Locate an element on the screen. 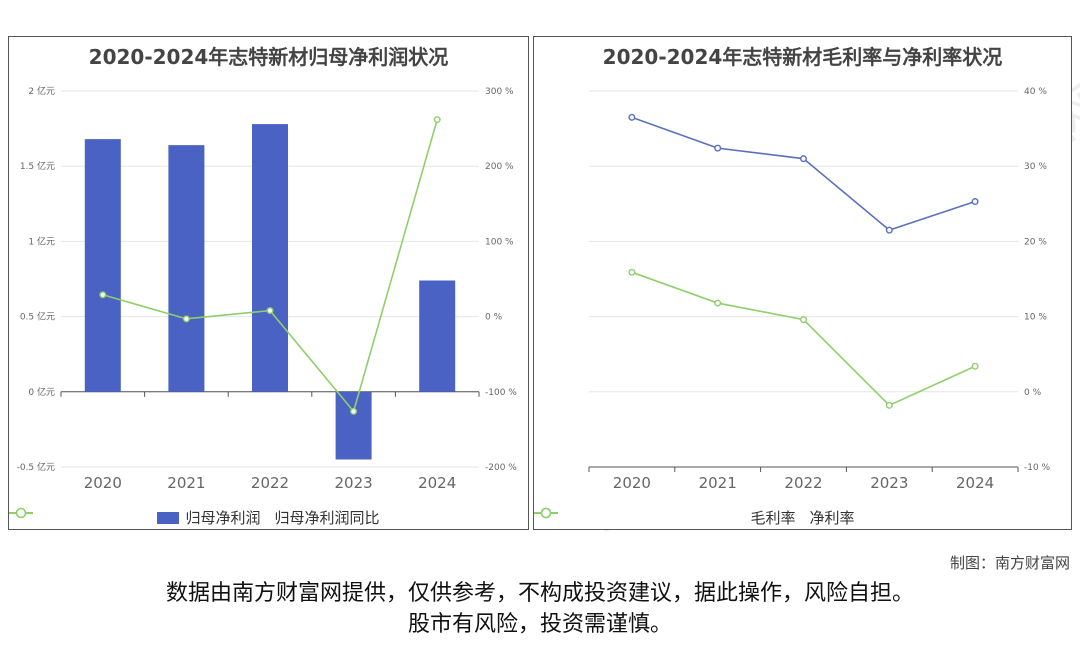  legend-label: 毛利率 is located at coordinates (773, 518).